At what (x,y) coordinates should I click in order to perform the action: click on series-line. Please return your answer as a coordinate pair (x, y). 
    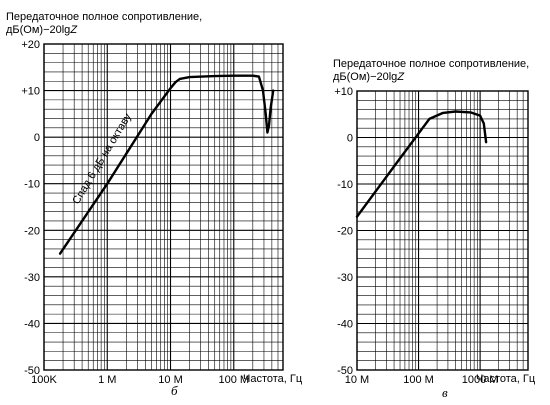
    Looking at the image, I should click on (421, 164).